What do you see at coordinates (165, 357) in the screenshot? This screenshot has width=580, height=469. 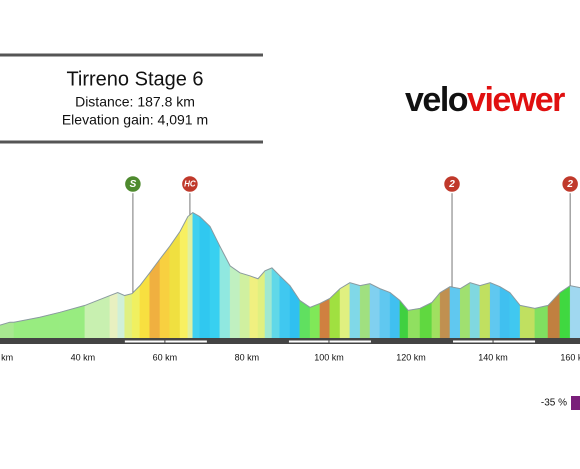 I see `x-tick-label: 60 km` at bounding box center [165, 357].